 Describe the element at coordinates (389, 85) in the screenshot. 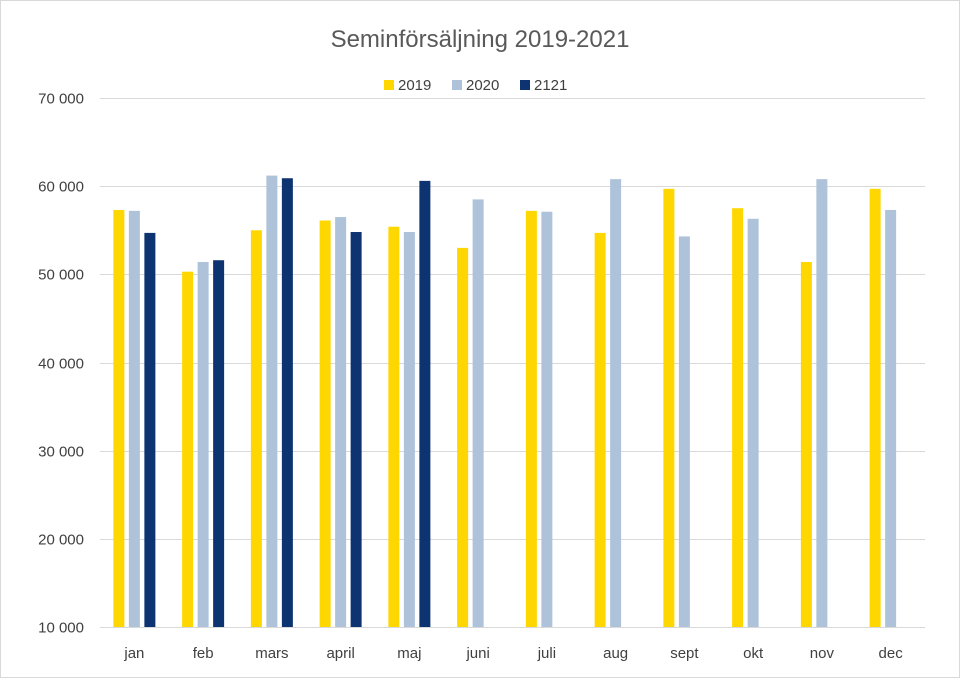

I see `legend-swatch-2019` at that location.